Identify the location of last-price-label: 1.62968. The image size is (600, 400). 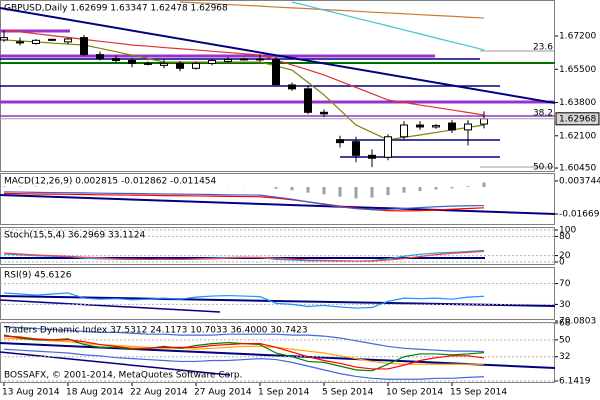
(577, 119).